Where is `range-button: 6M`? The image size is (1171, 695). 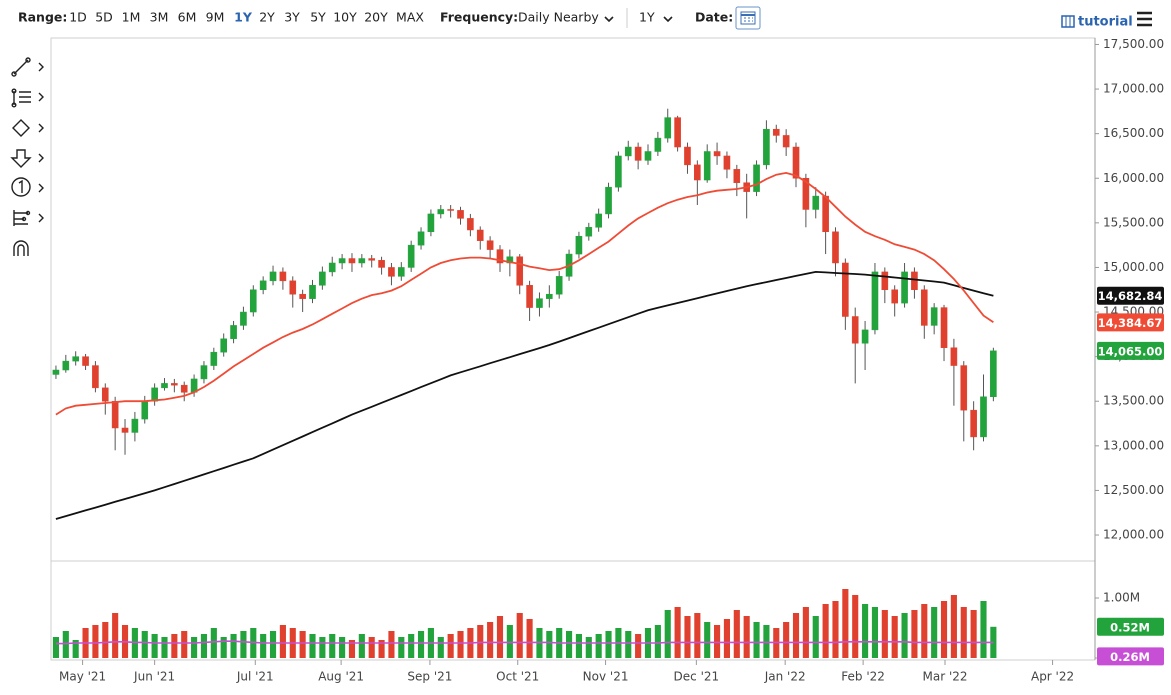
range-button: 6M is located at coordinates (187, 17).